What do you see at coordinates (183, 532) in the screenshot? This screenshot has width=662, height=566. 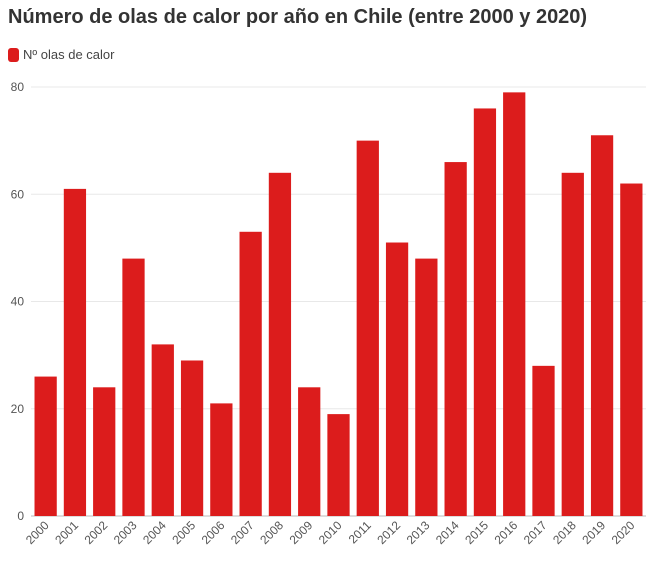 I see `x-tick-label: 2005` at bounding box center [183, 532].